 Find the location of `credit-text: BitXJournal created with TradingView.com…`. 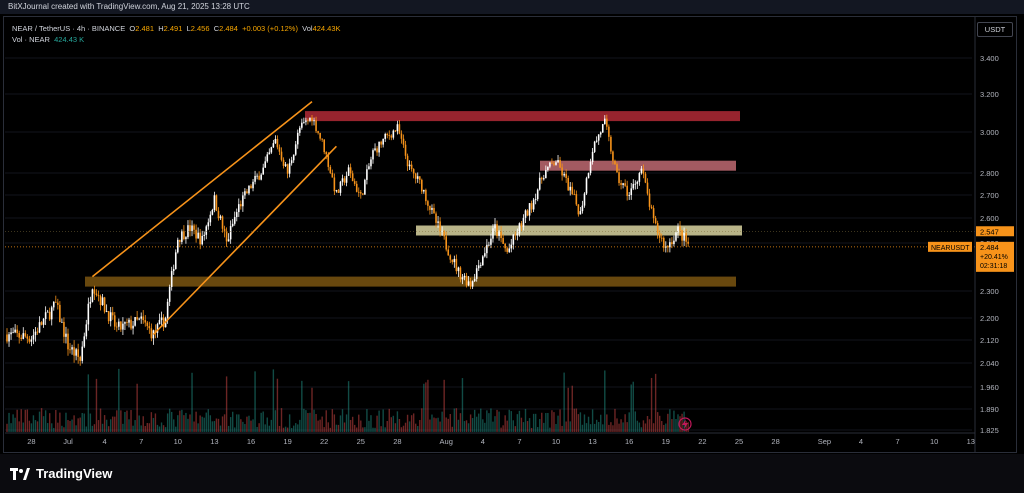

credit-text: BitXJournal created with TradingView.com… is located at coordinates (129, 6).